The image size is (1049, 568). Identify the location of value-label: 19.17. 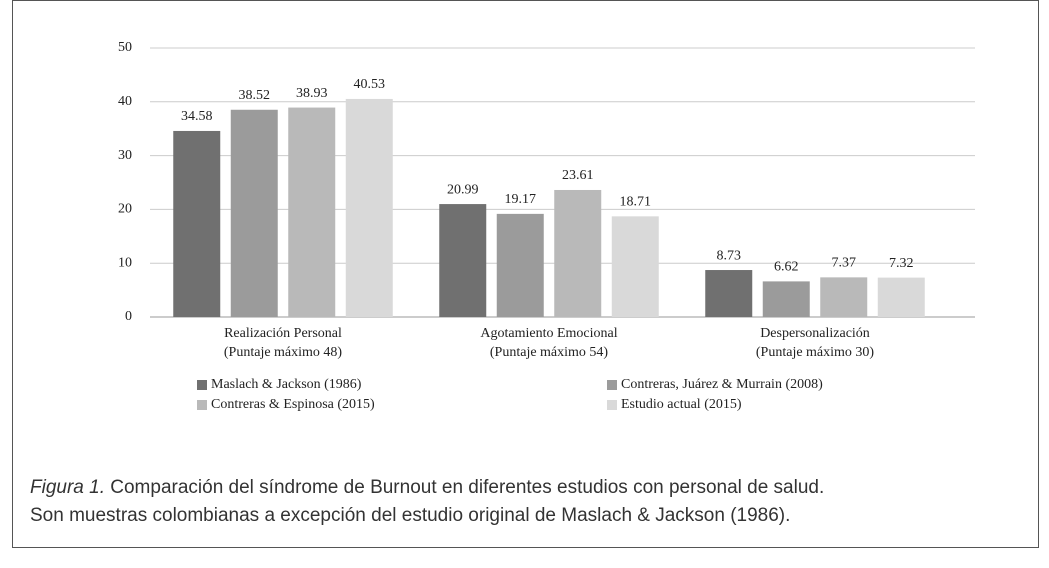
(521, 199).